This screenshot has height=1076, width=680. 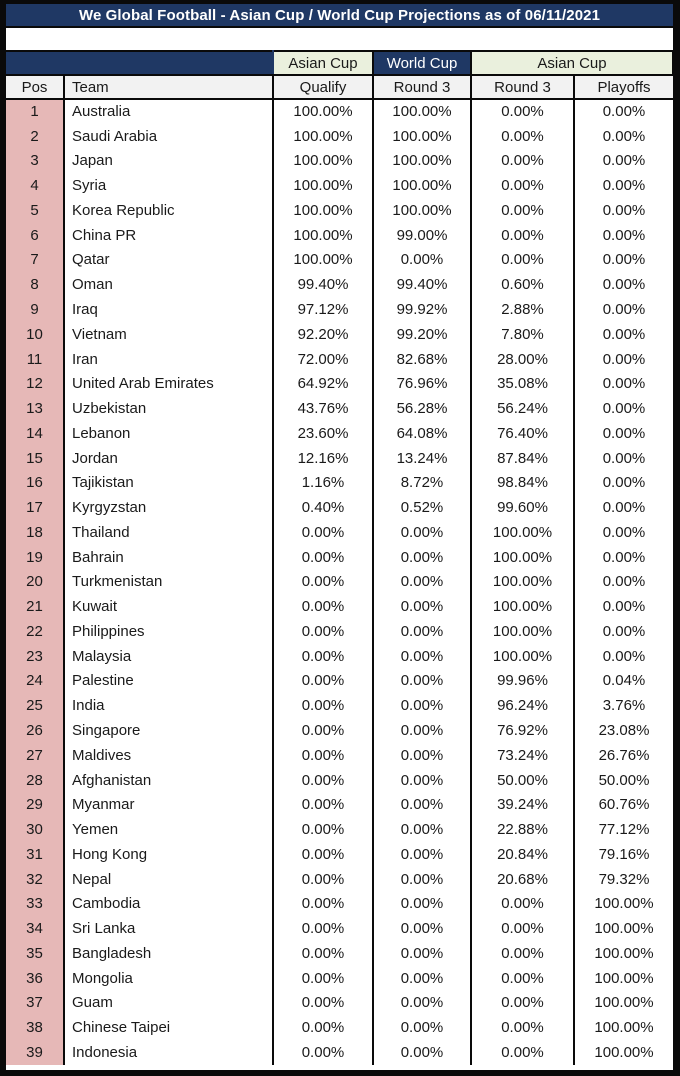 I want to click on table-row: 22 Philippines 0.00% 0.00% 100.00% 0.00%, so click(x=339, y=631).